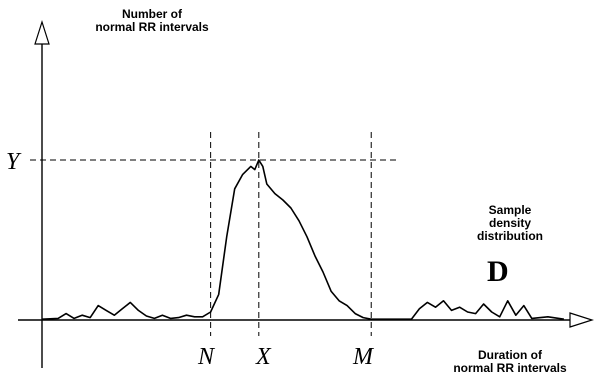 Image resolution: width=596 pixels, height=381 pixels. What do you see at coordinates (363, 357) in the screenshot?
I see `m-tick-label: M` at bounding box center [363, 357].